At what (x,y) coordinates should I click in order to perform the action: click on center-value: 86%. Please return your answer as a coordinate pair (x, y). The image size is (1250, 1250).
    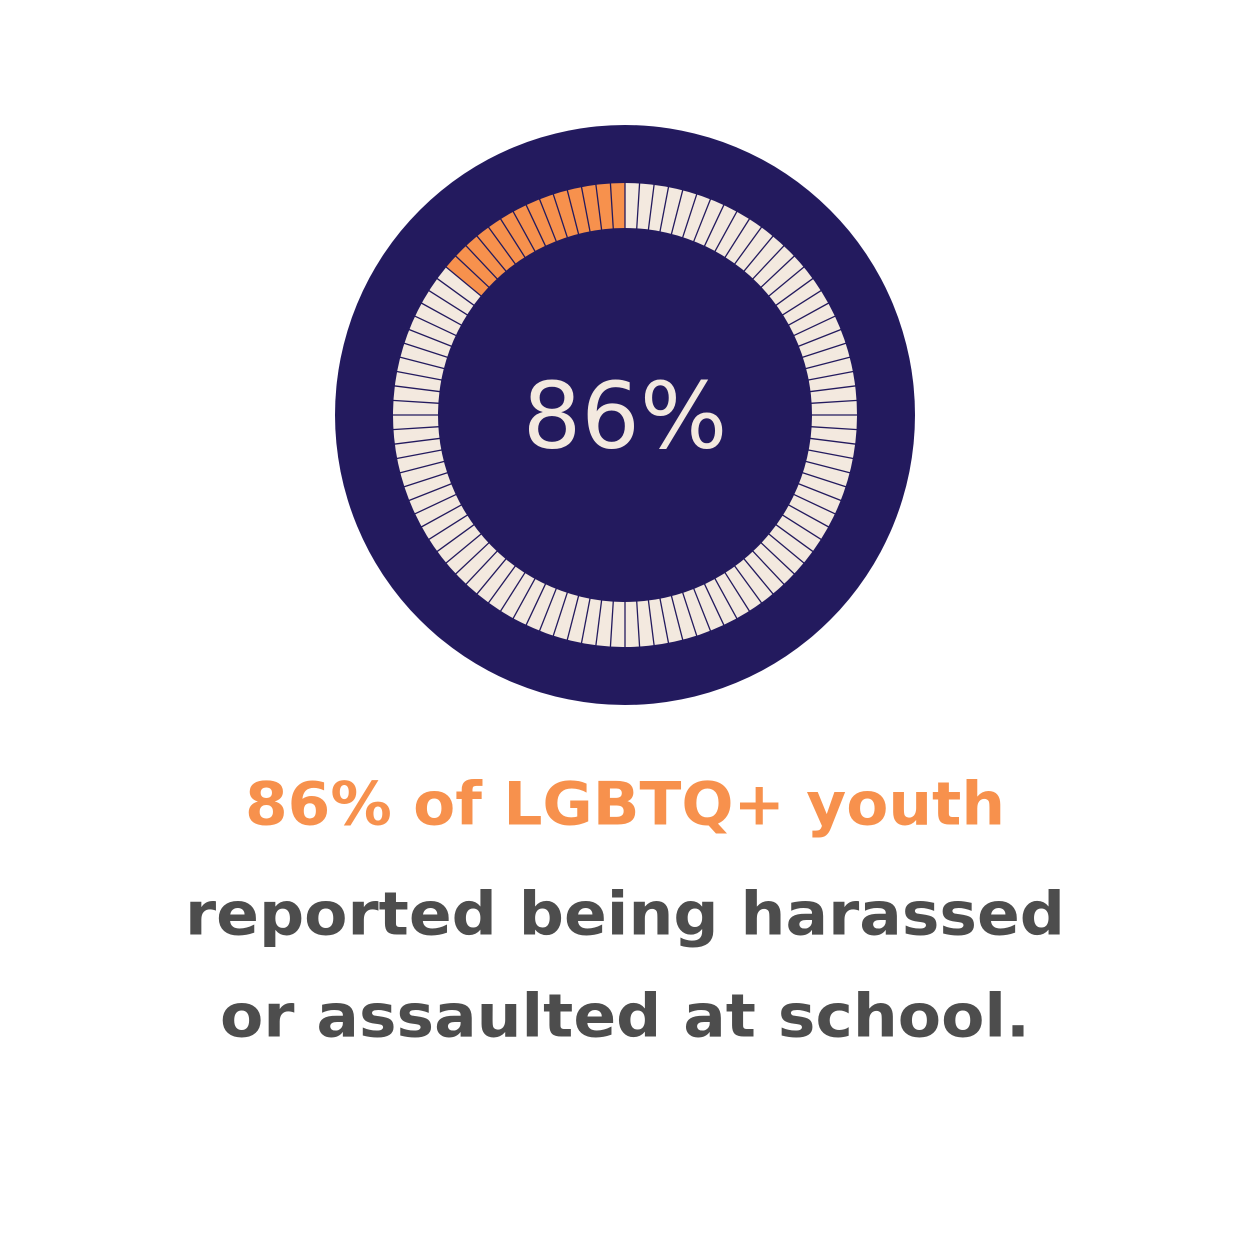
    Looking at the image, I should click on (625, 415).